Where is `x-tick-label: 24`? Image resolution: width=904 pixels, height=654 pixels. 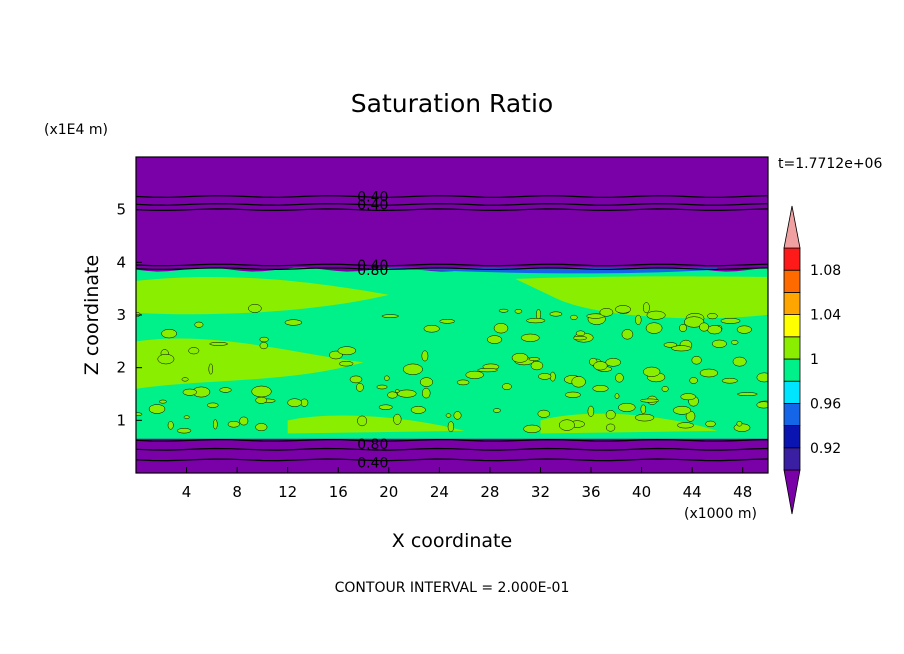 x-tick-label: 24 is located at coordinates (439, 492).